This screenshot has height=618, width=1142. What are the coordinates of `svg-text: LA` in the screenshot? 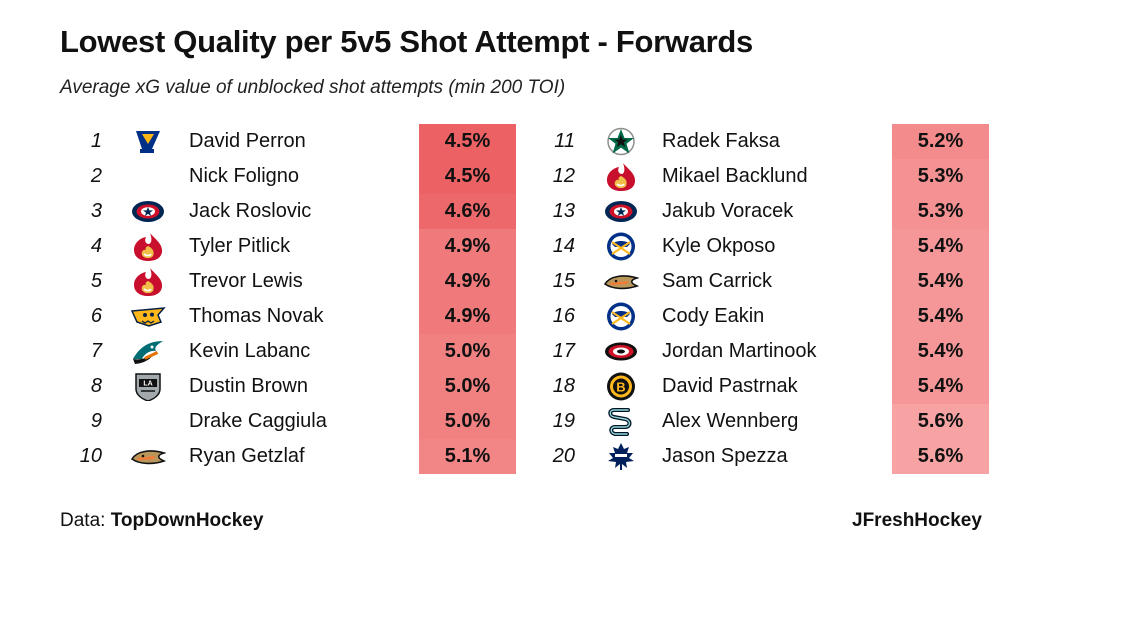 It's located at (147, 384).